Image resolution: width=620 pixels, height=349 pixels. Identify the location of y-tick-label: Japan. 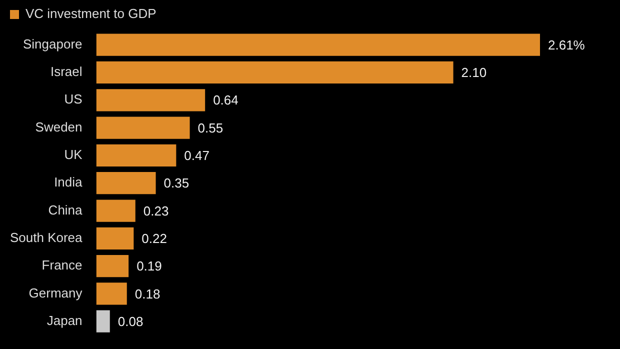
(64, 320).